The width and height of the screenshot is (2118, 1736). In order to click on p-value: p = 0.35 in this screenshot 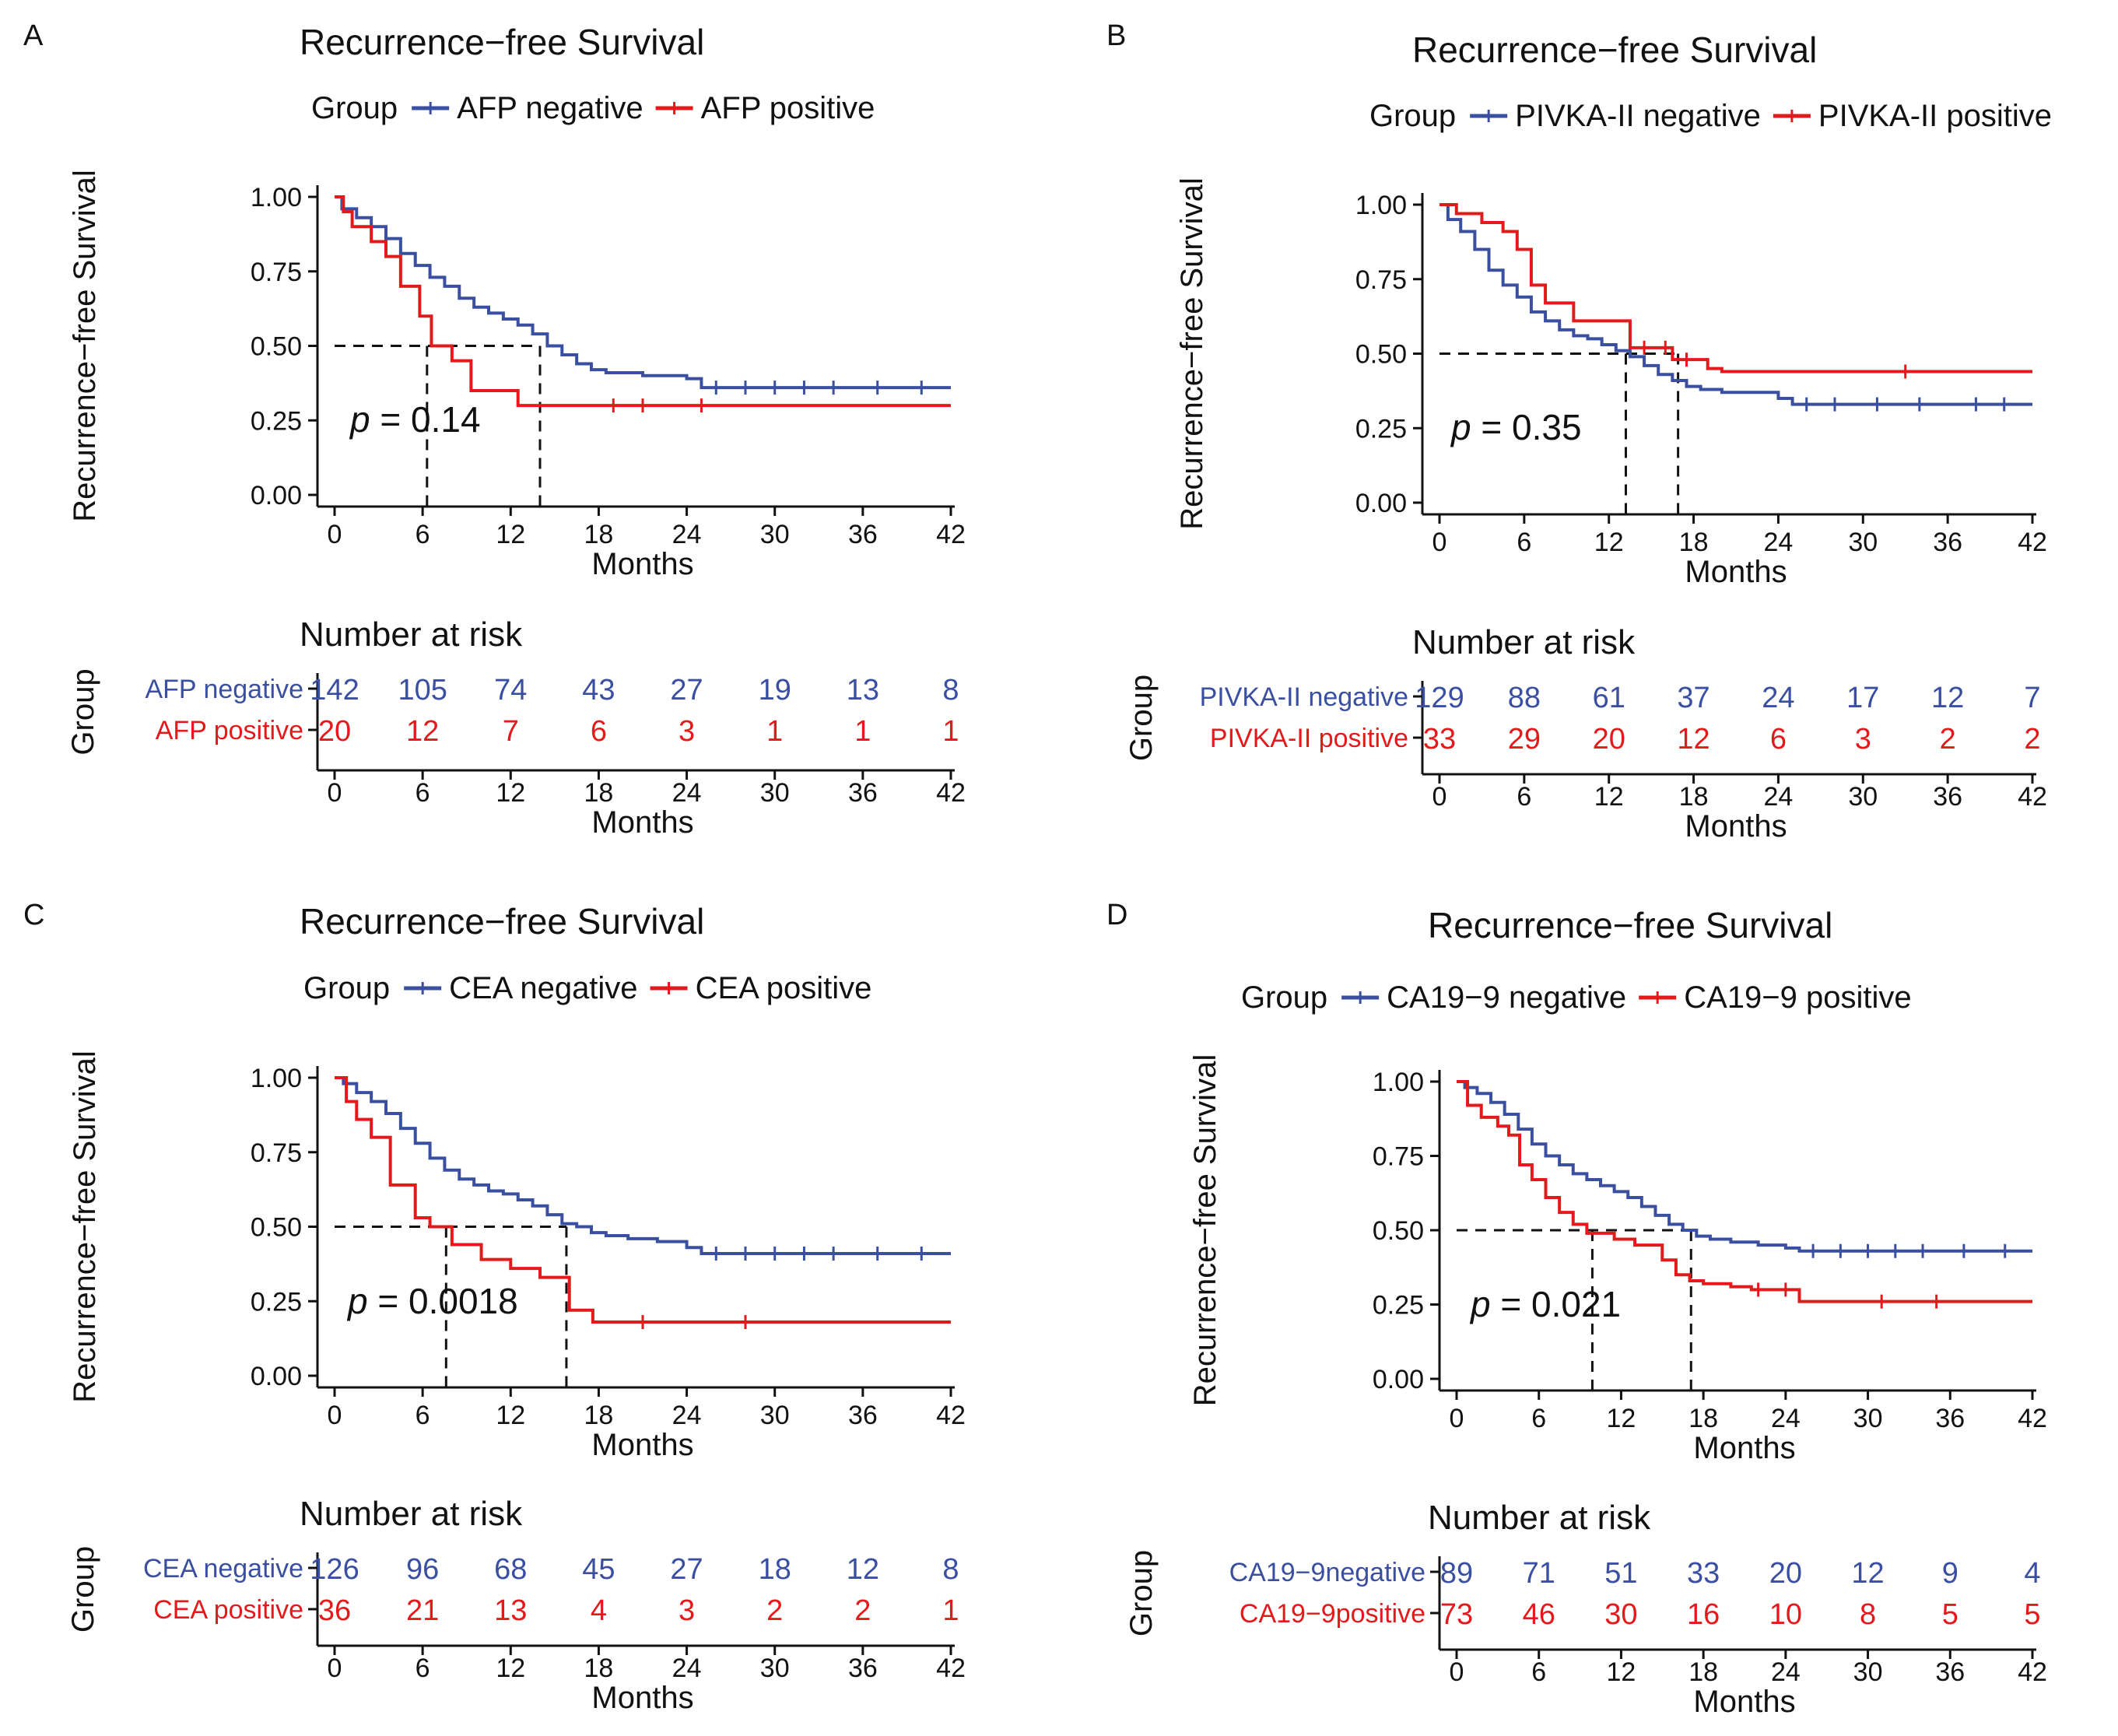, I will do `click(1516, 427)`.